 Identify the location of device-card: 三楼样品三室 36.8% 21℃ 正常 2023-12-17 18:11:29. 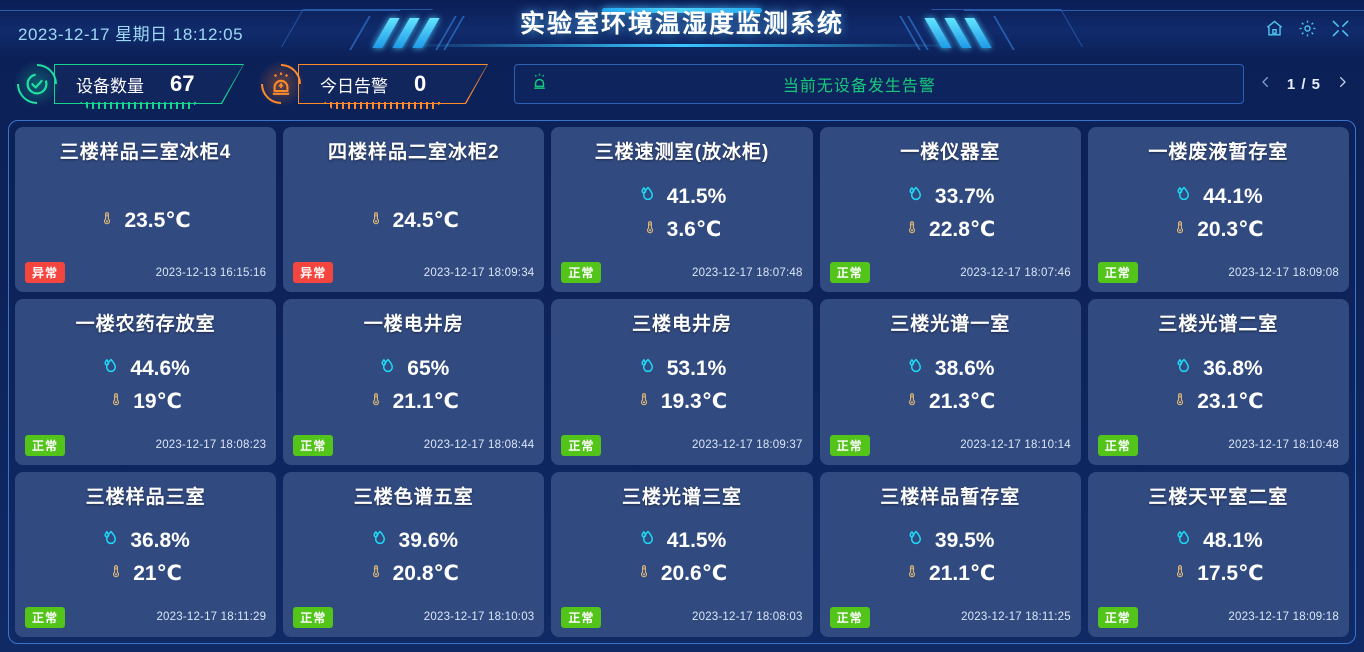
(146, 554).